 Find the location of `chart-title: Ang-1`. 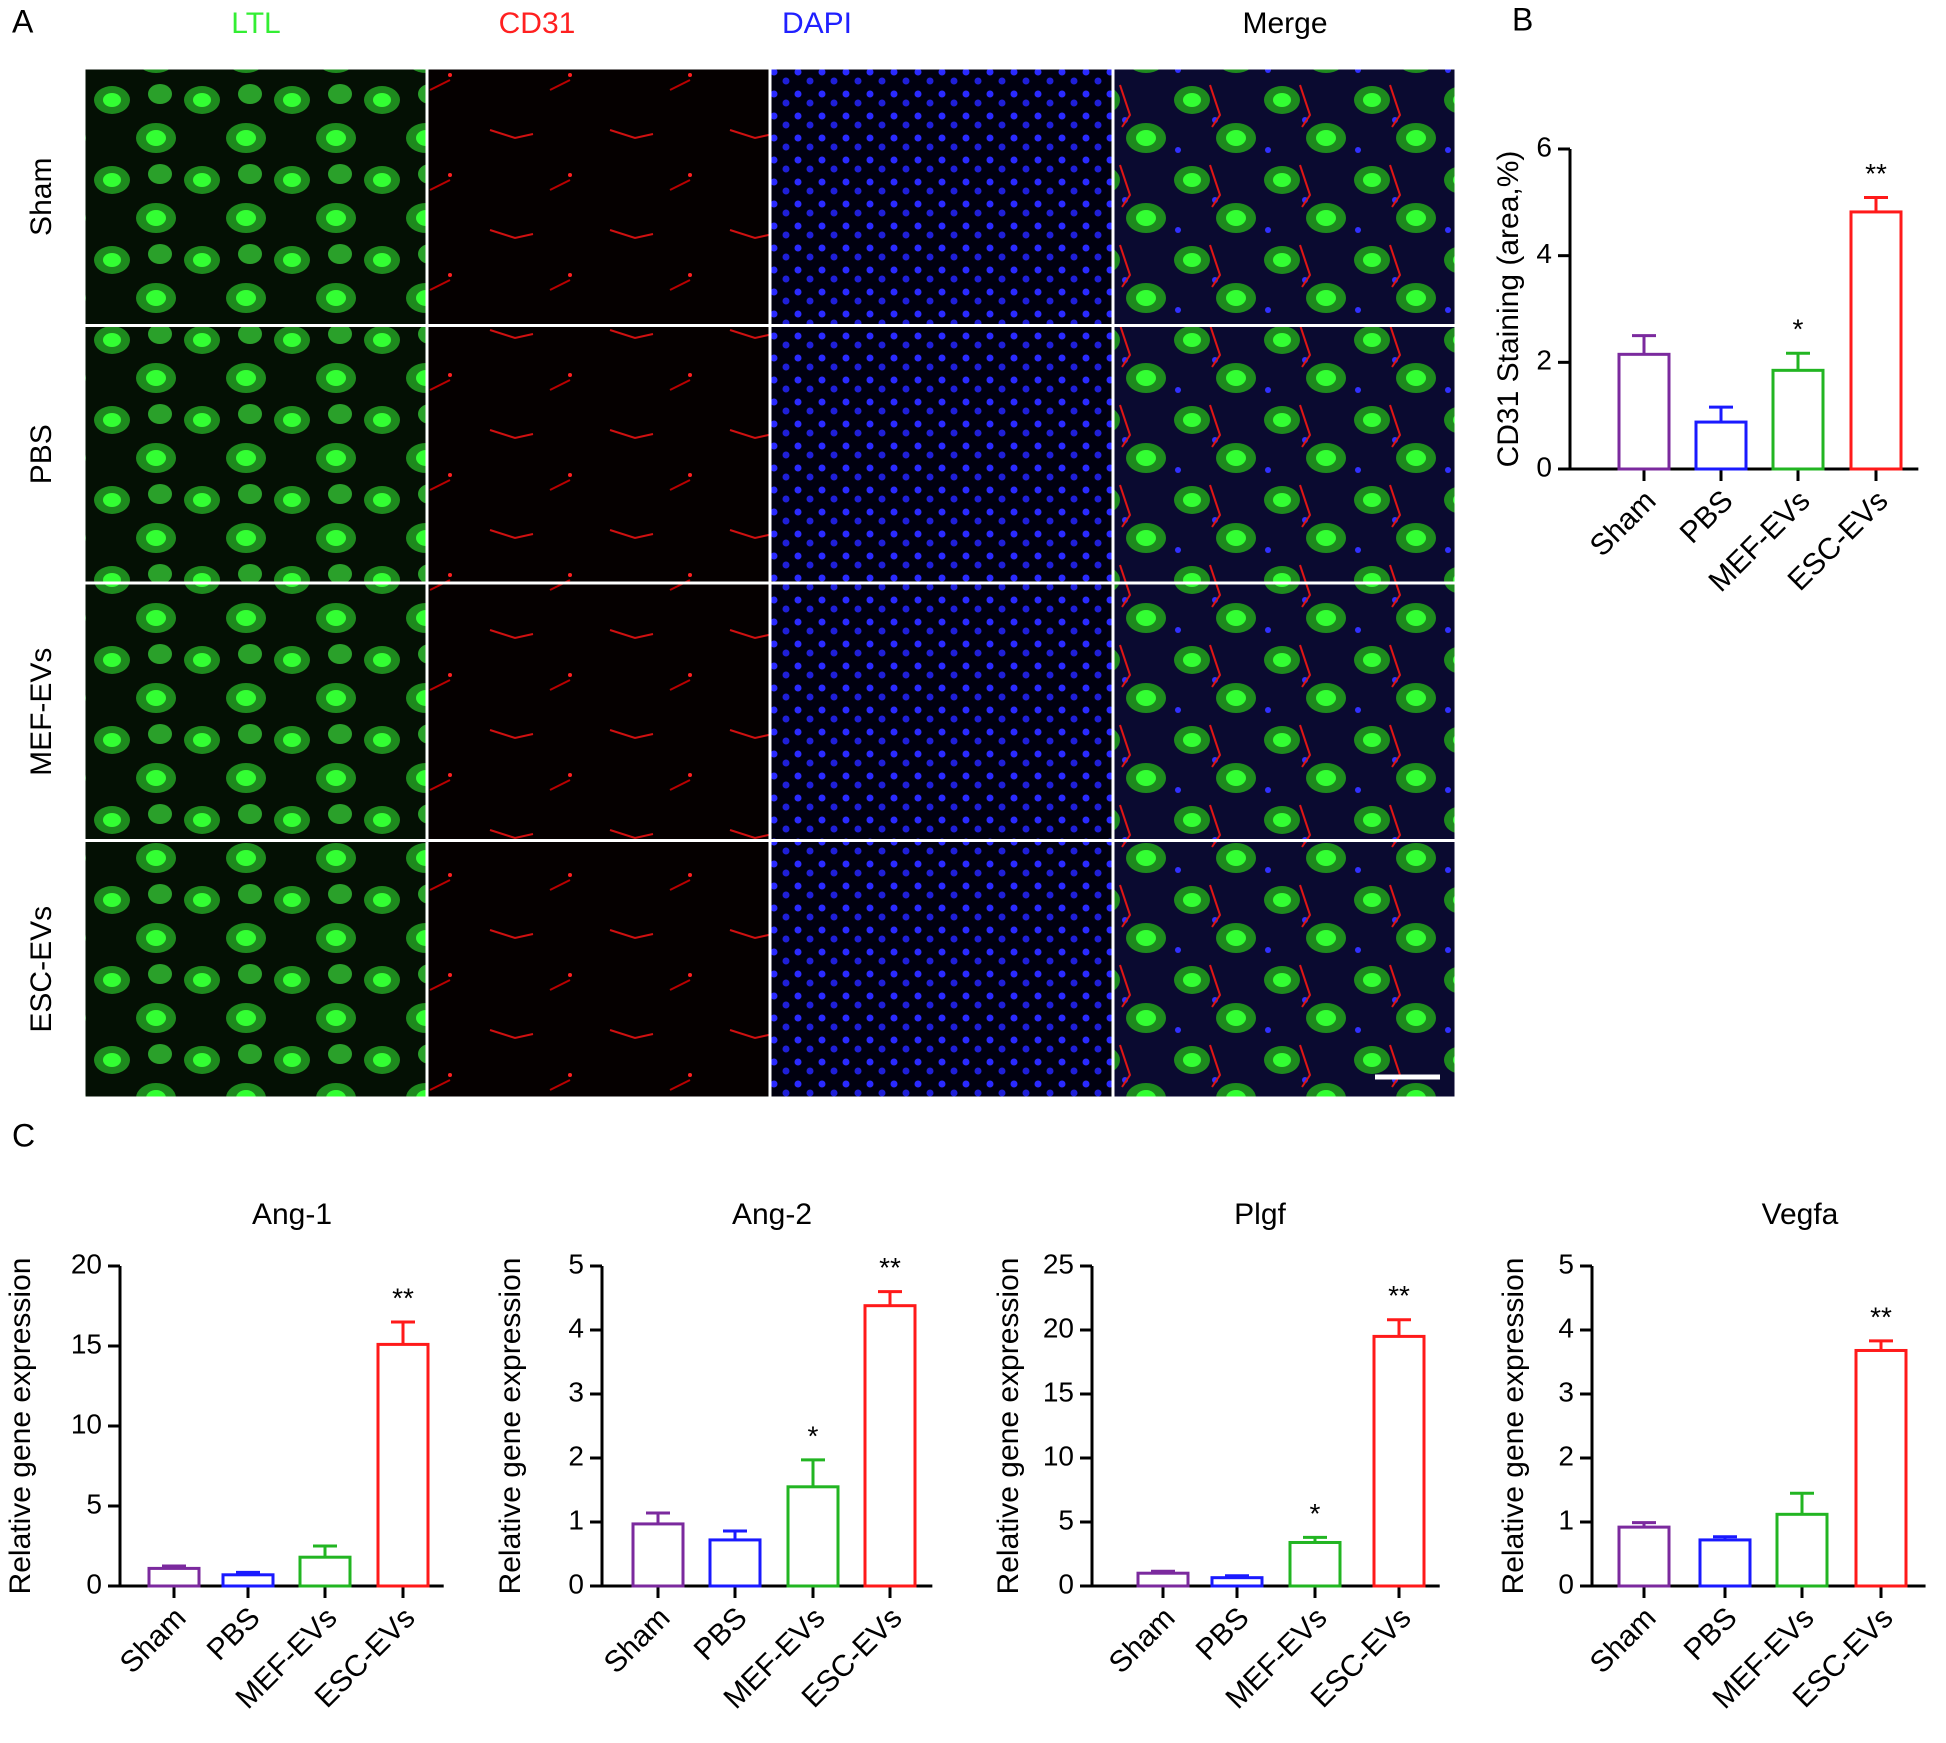

chart-title: Ang-1 is located at coordinates (292, 1214).